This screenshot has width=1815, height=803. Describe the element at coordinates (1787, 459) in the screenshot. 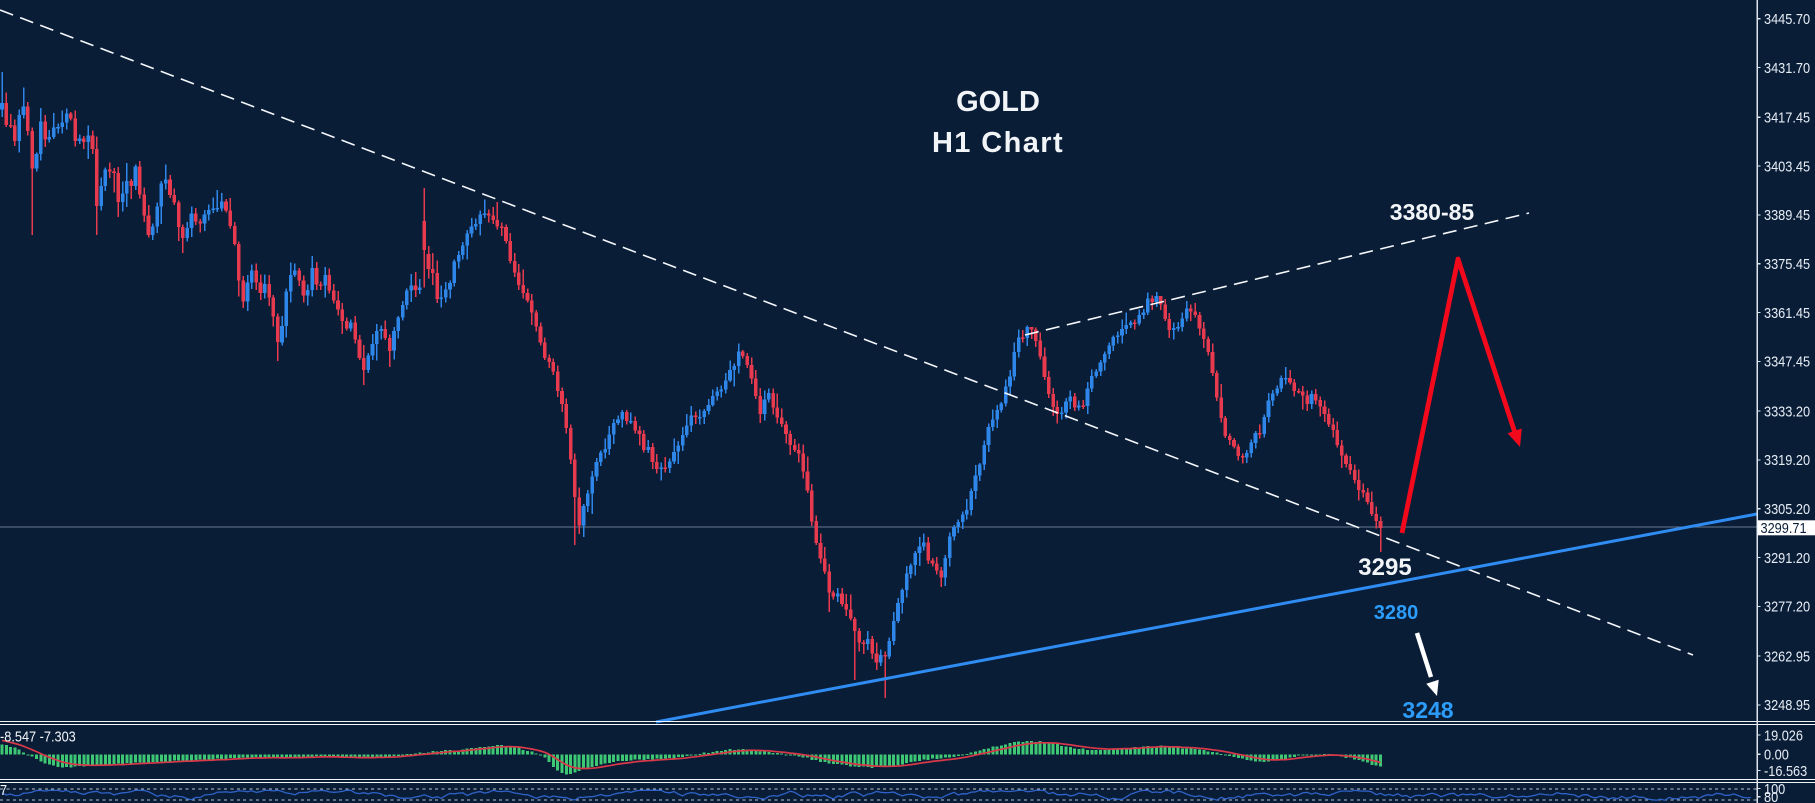

I see `svg-text: 3319.20` at that location.